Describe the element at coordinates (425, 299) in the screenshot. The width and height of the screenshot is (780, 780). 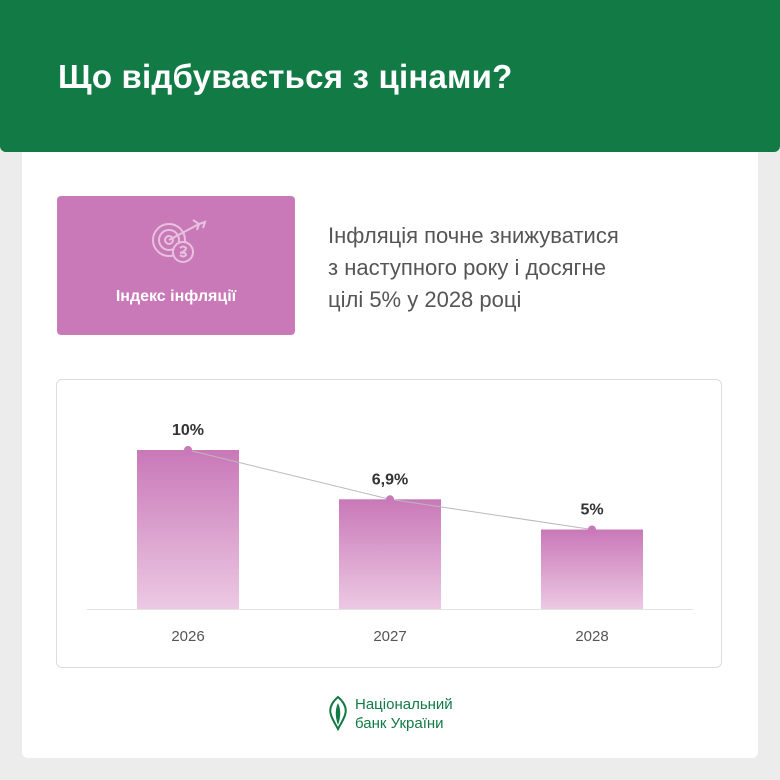
I see `description-line: цілі 5% у 2028 році` at that location.